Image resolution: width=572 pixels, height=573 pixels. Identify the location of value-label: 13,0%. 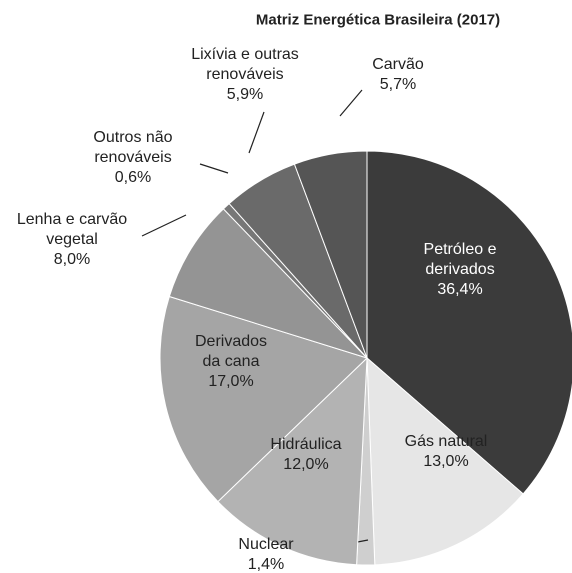
(446, 461).